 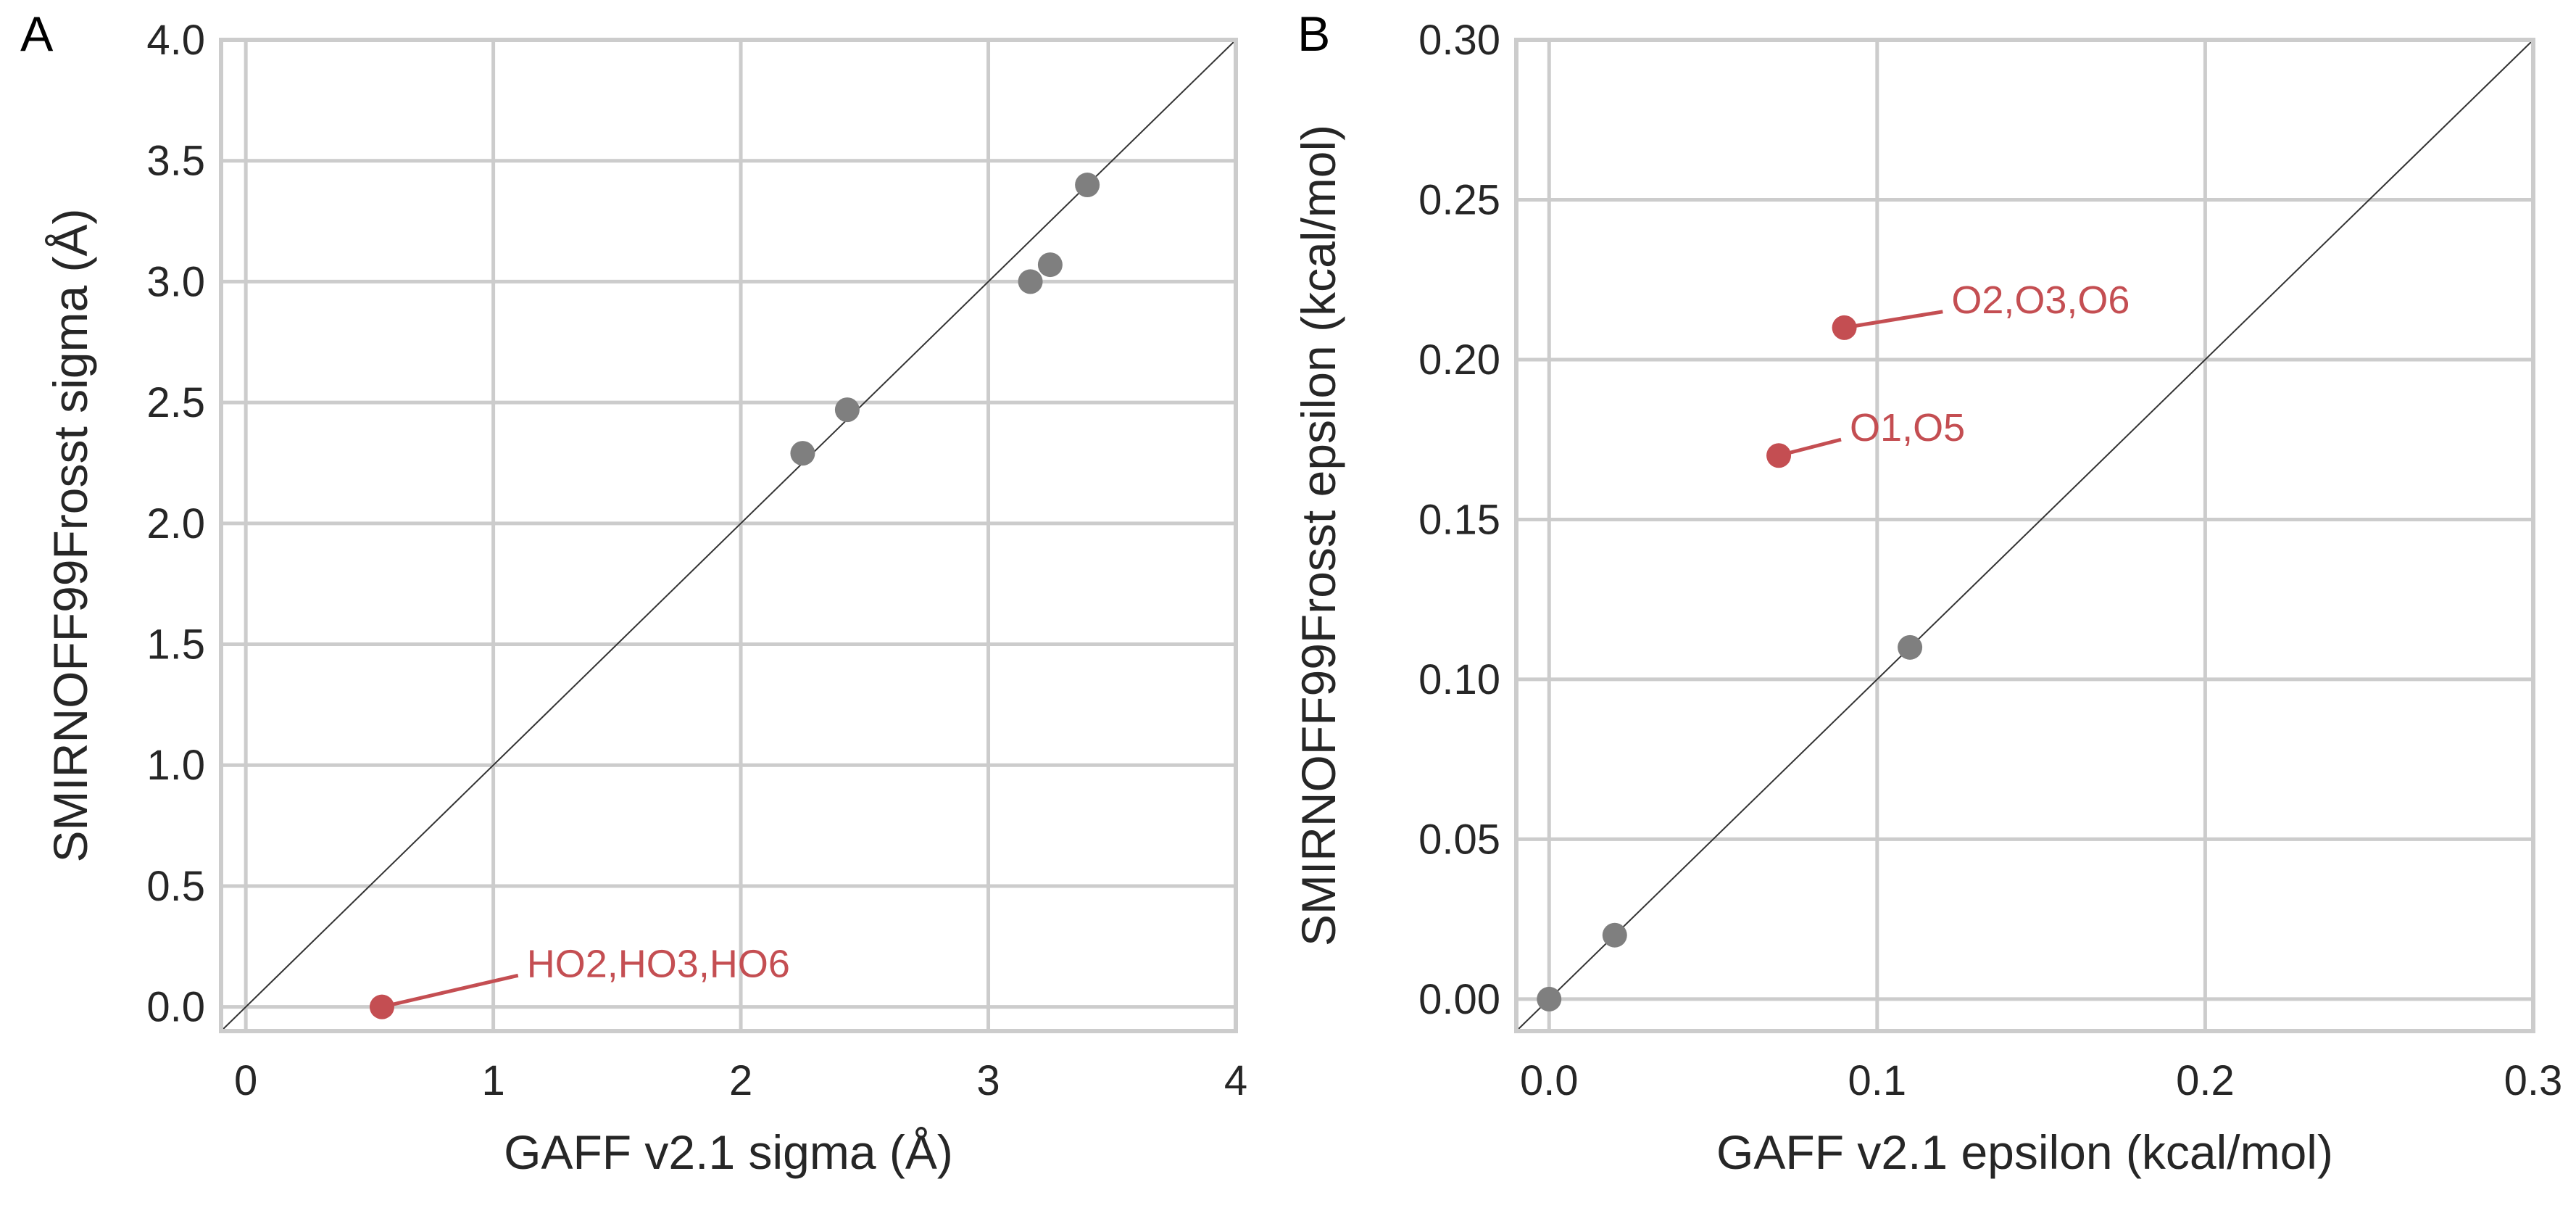 I want to click on y-tick-label: 0.05, so click(x=1459, y=840).